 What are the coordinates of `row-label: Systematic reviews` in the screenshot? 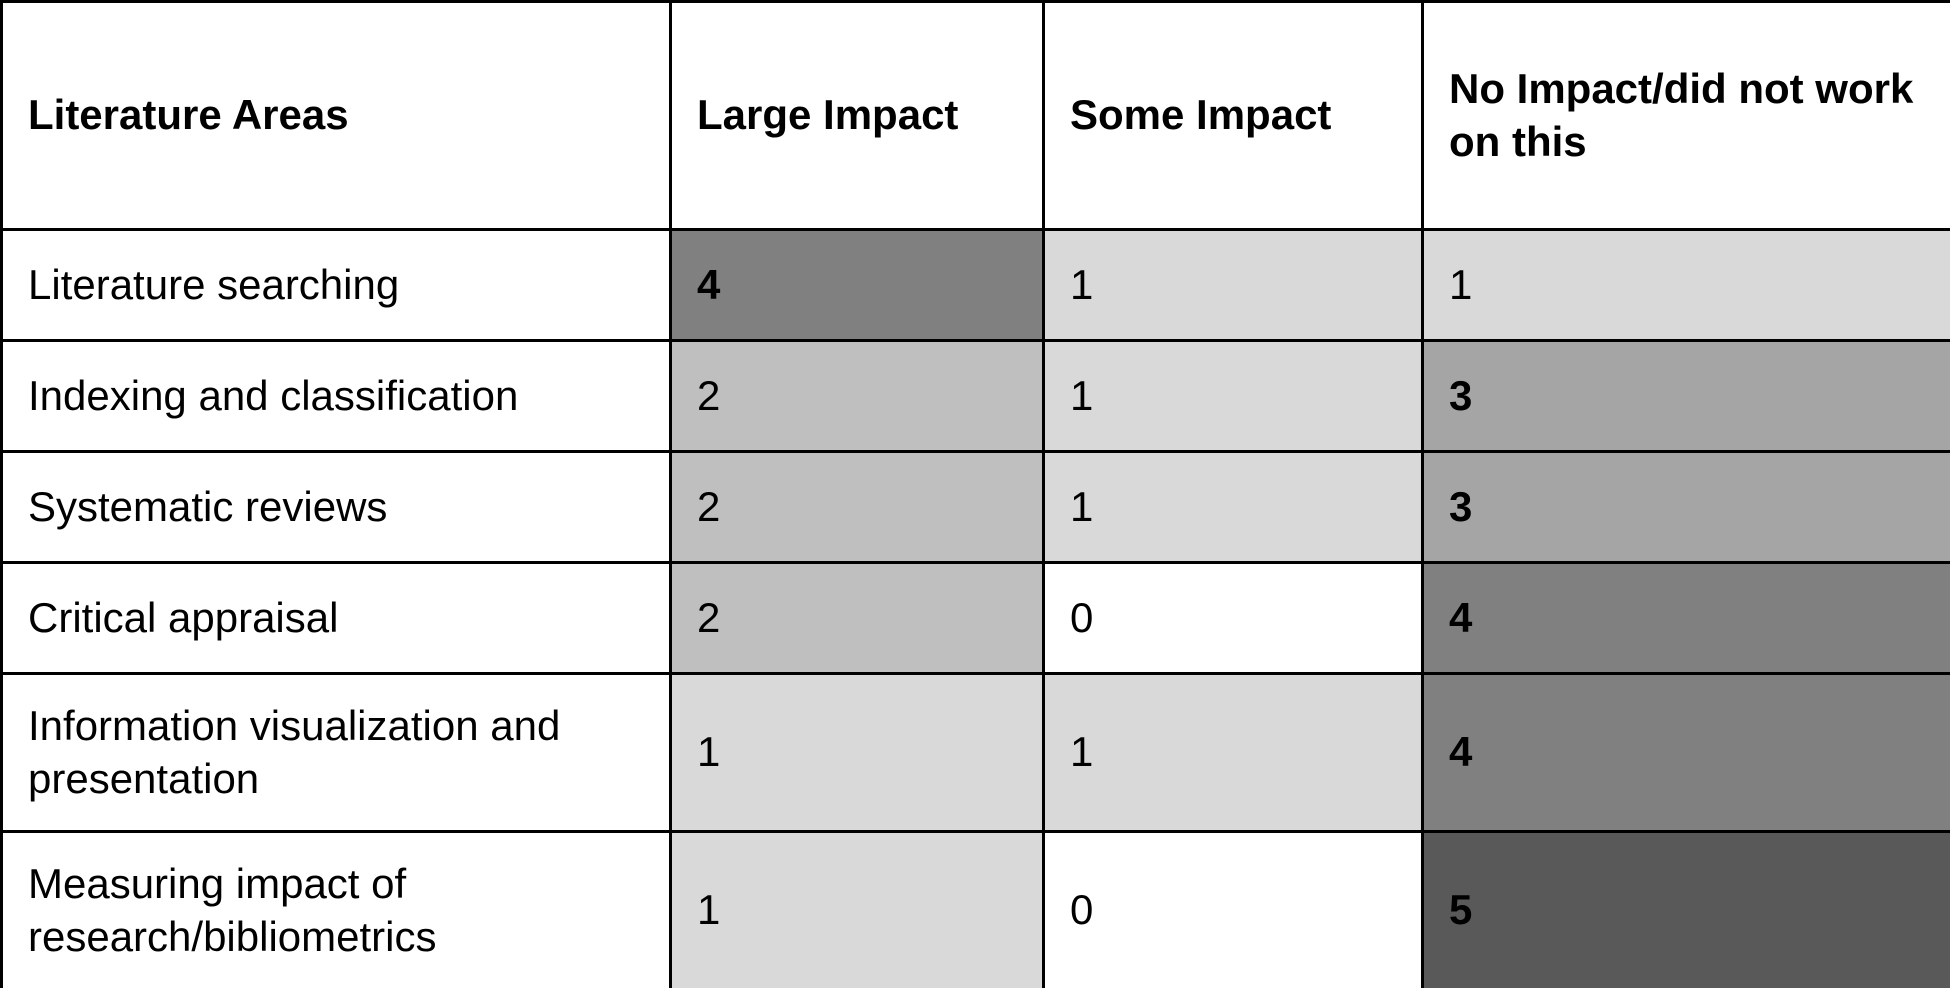 It's located at (336, 507).